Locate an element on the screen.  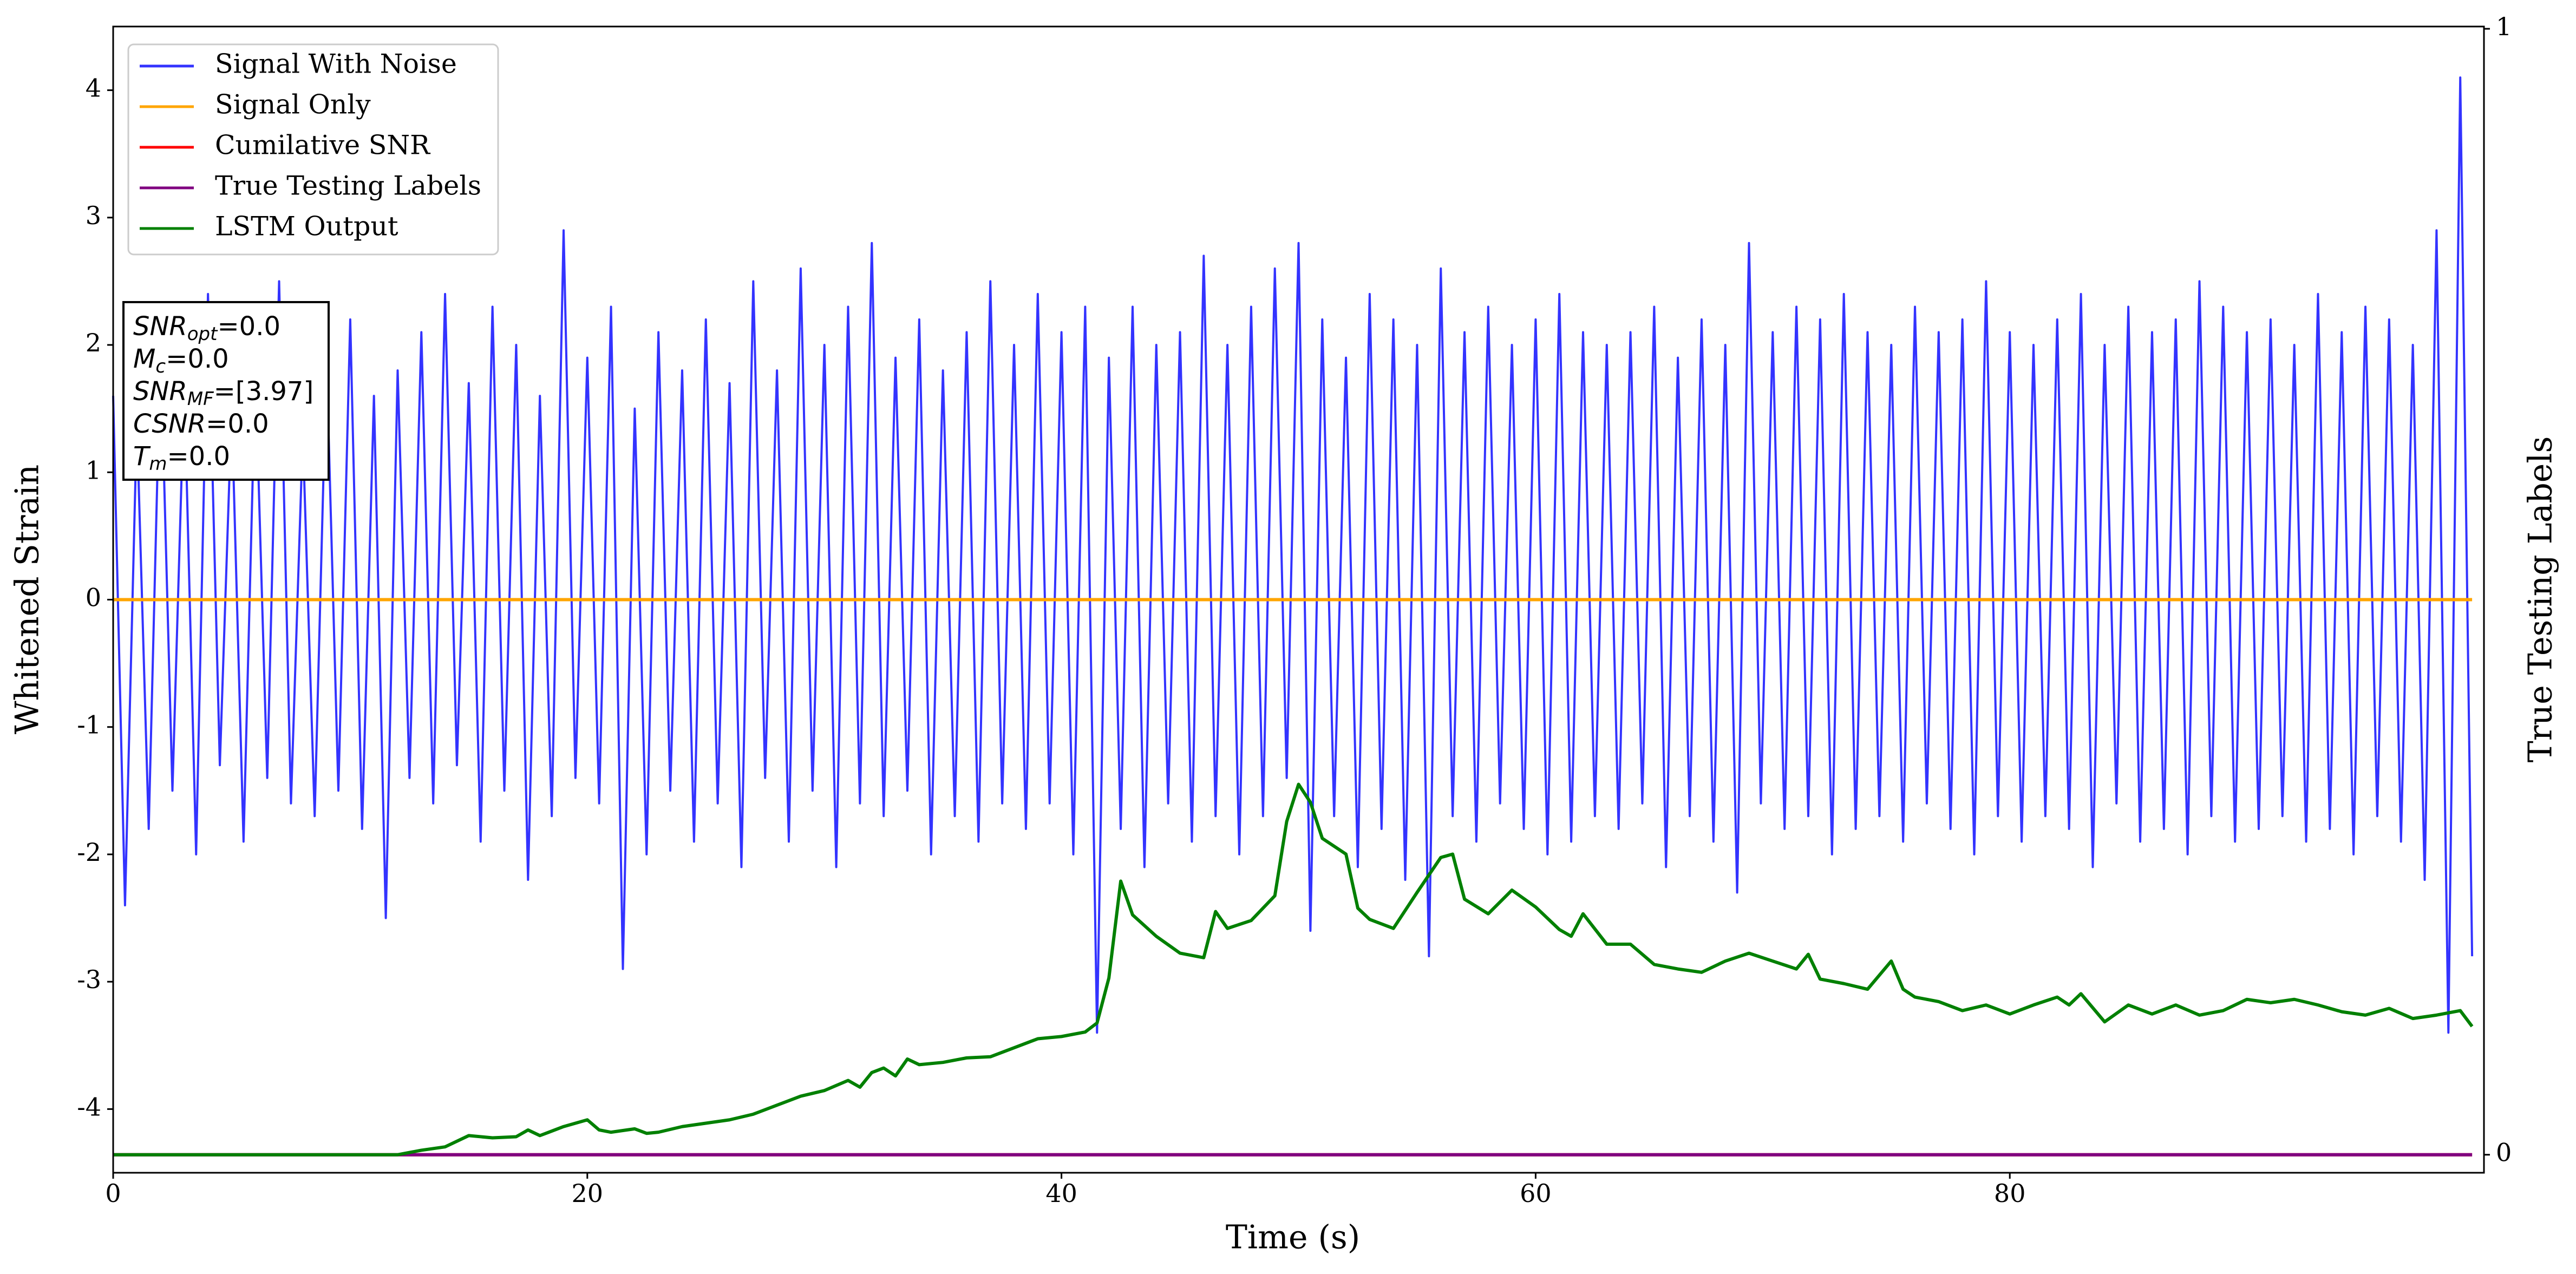
y2-axis-label: True Testing Labels is located at coordinates (2541, 599).